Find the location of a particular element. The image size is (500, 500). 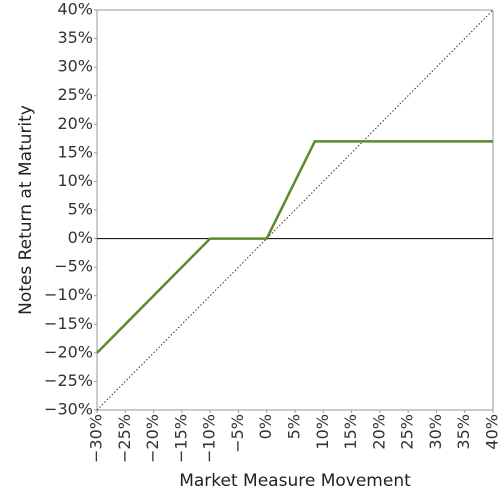

x-tick-label: 25% is located at coordinates (407, 432).